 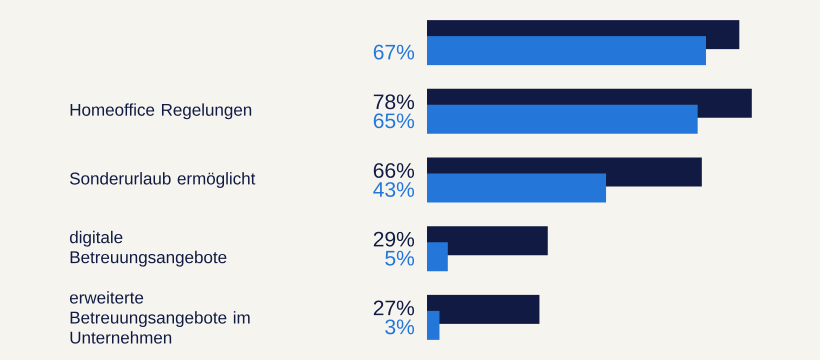 What do you see at coordinates (394, 239) in the screenshot?
I see `data-label: 29%` at bounding box center [394, 239].